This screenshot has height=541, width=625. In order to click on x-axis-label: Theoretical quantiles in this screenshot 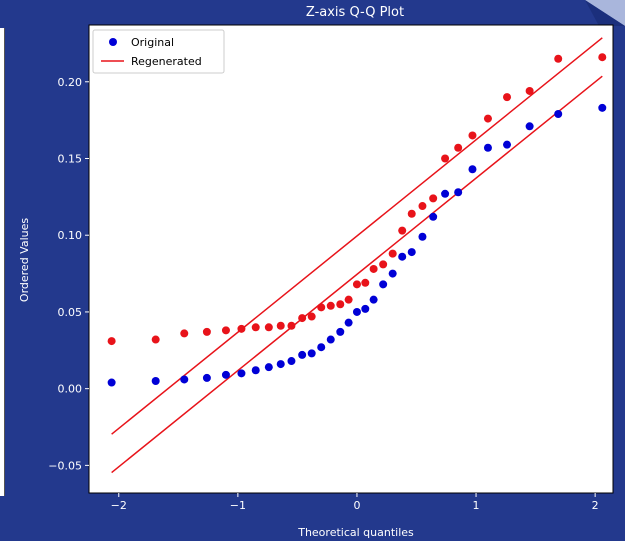, I will do `click(355, 532)`.